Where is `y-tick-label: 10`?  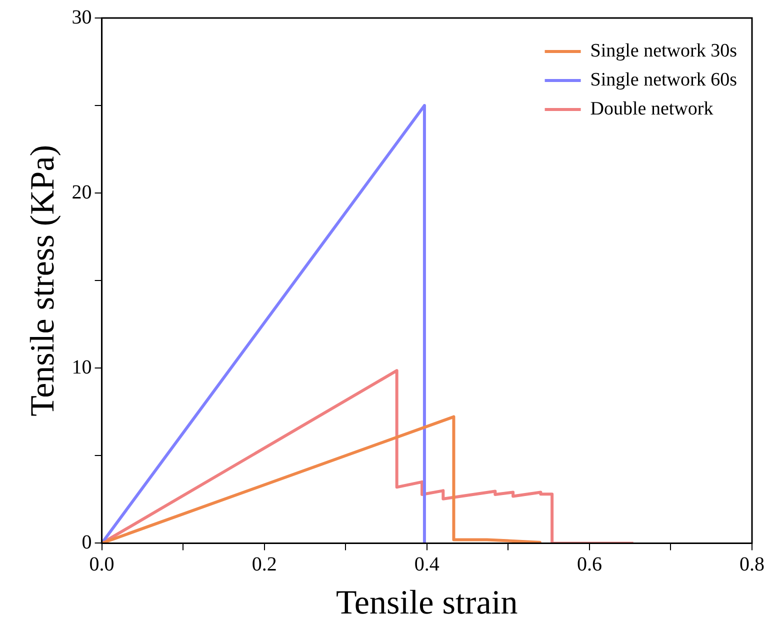 y-tick-label: 10 is located at coordinates (82, 367).